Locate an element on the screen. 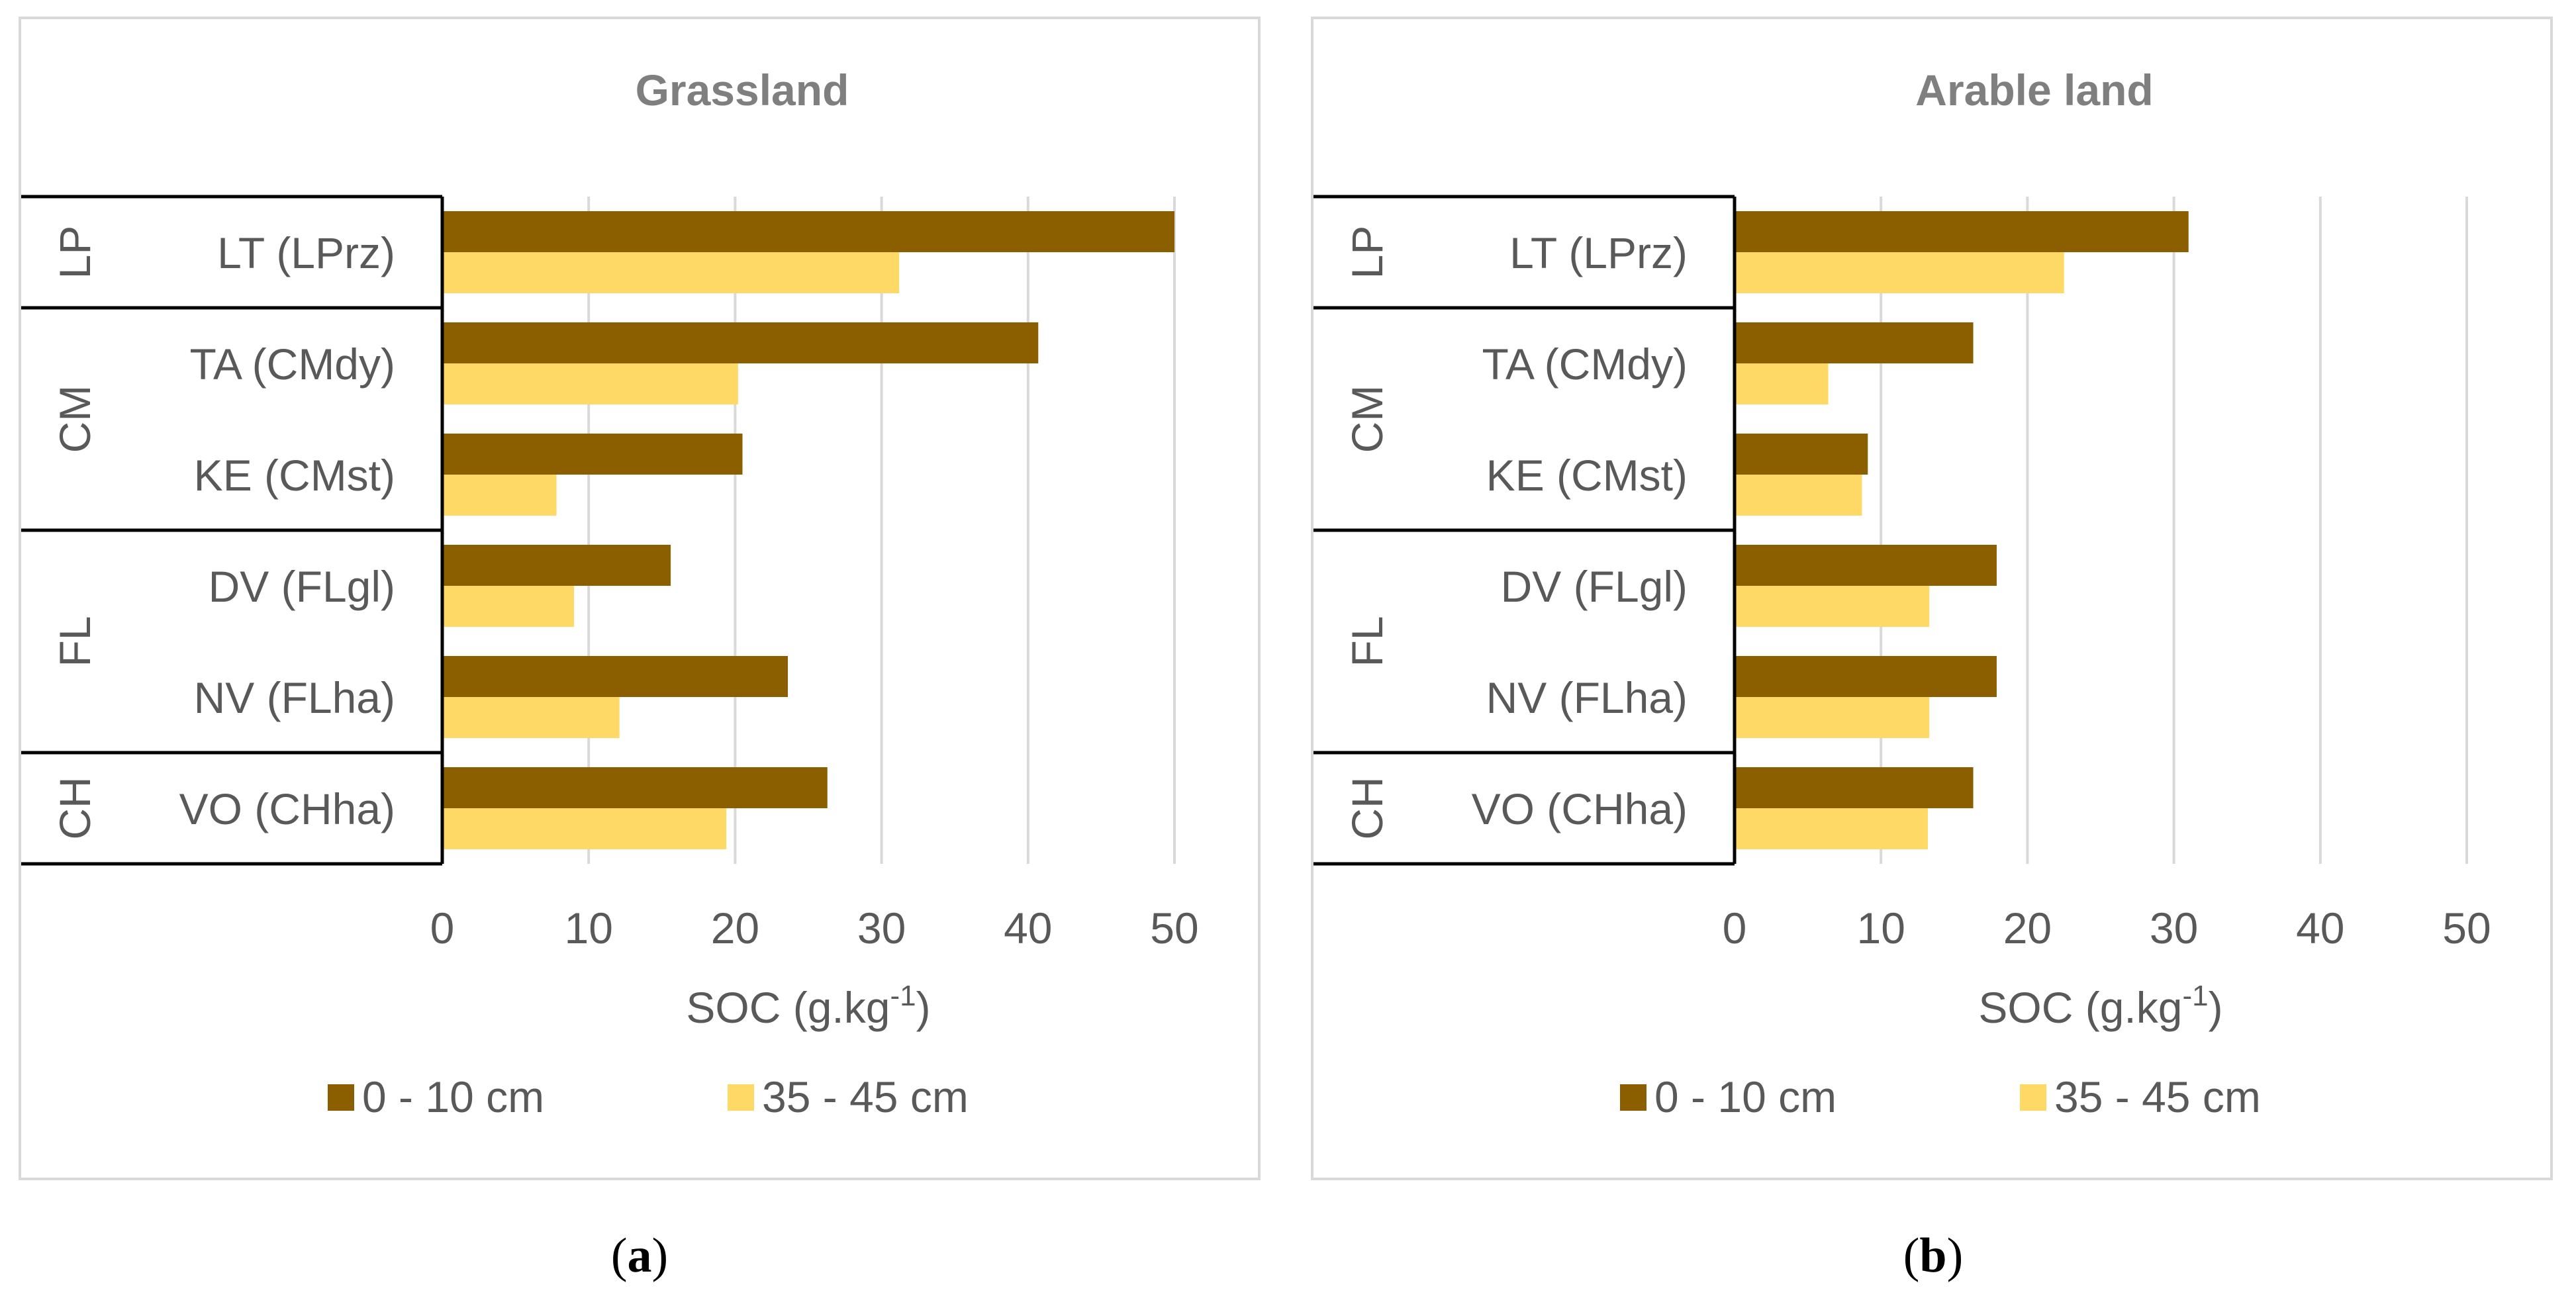  caption-a: (a) is located at coordinates (639, 1256).